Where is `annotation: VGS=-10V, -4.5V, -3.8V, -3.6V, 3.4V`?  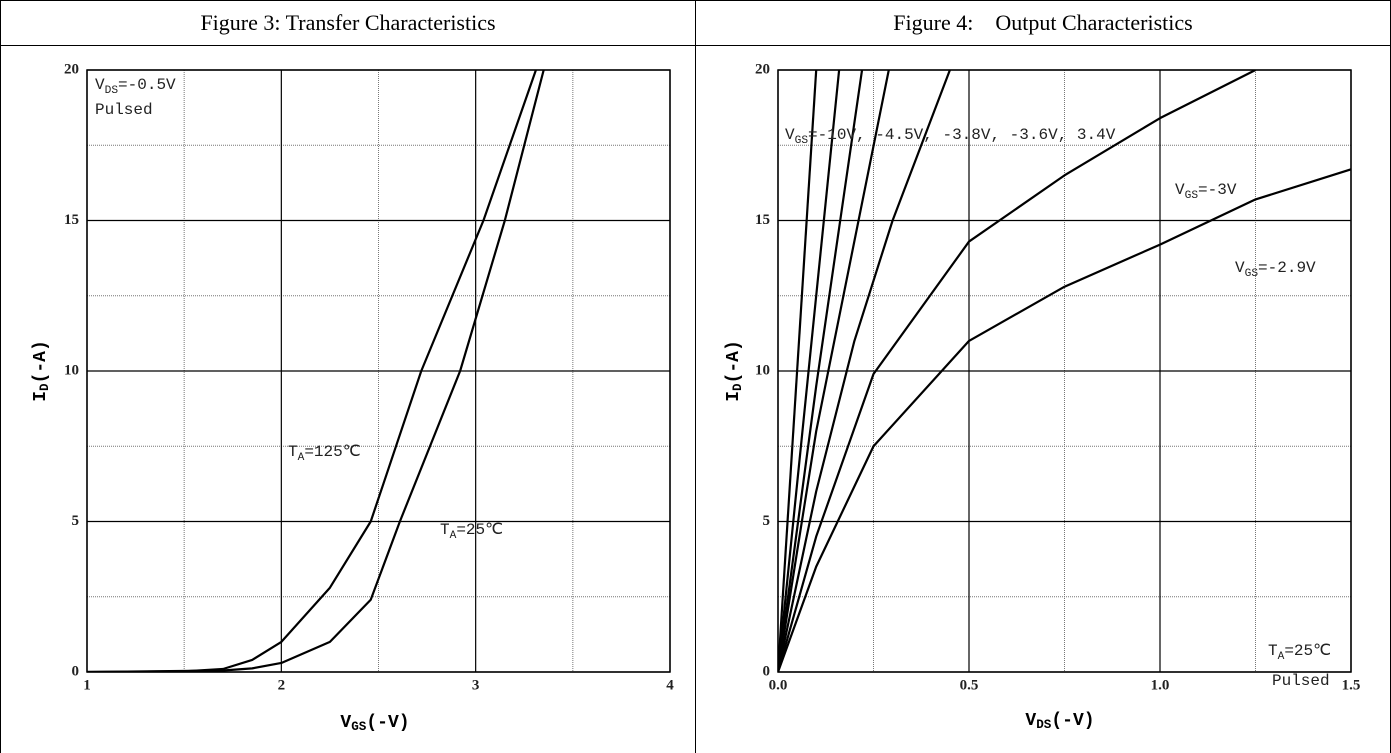
annotation: VGS=-10V, -4.5V, -3.8V, -3.6V, 3.4V is located at coordinates (950, 136).